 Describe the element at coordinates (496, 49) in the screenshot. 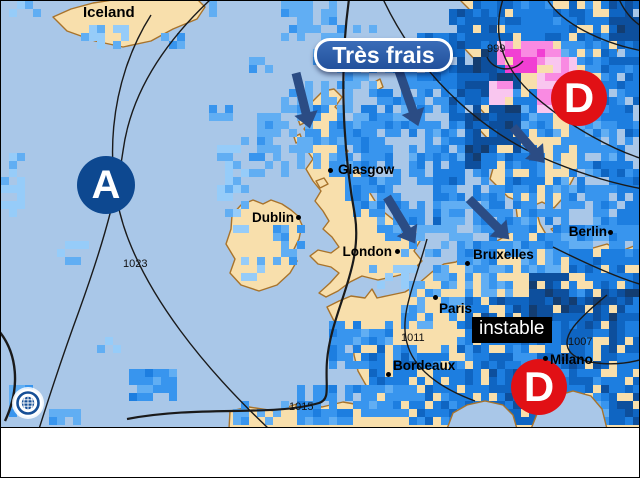

I see `isobar-value-label: 999` at that location.